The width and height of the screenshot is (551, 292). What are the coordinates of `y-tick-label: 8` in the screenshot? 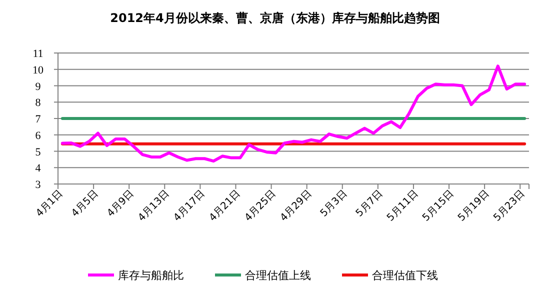 It's located at (38, 103).